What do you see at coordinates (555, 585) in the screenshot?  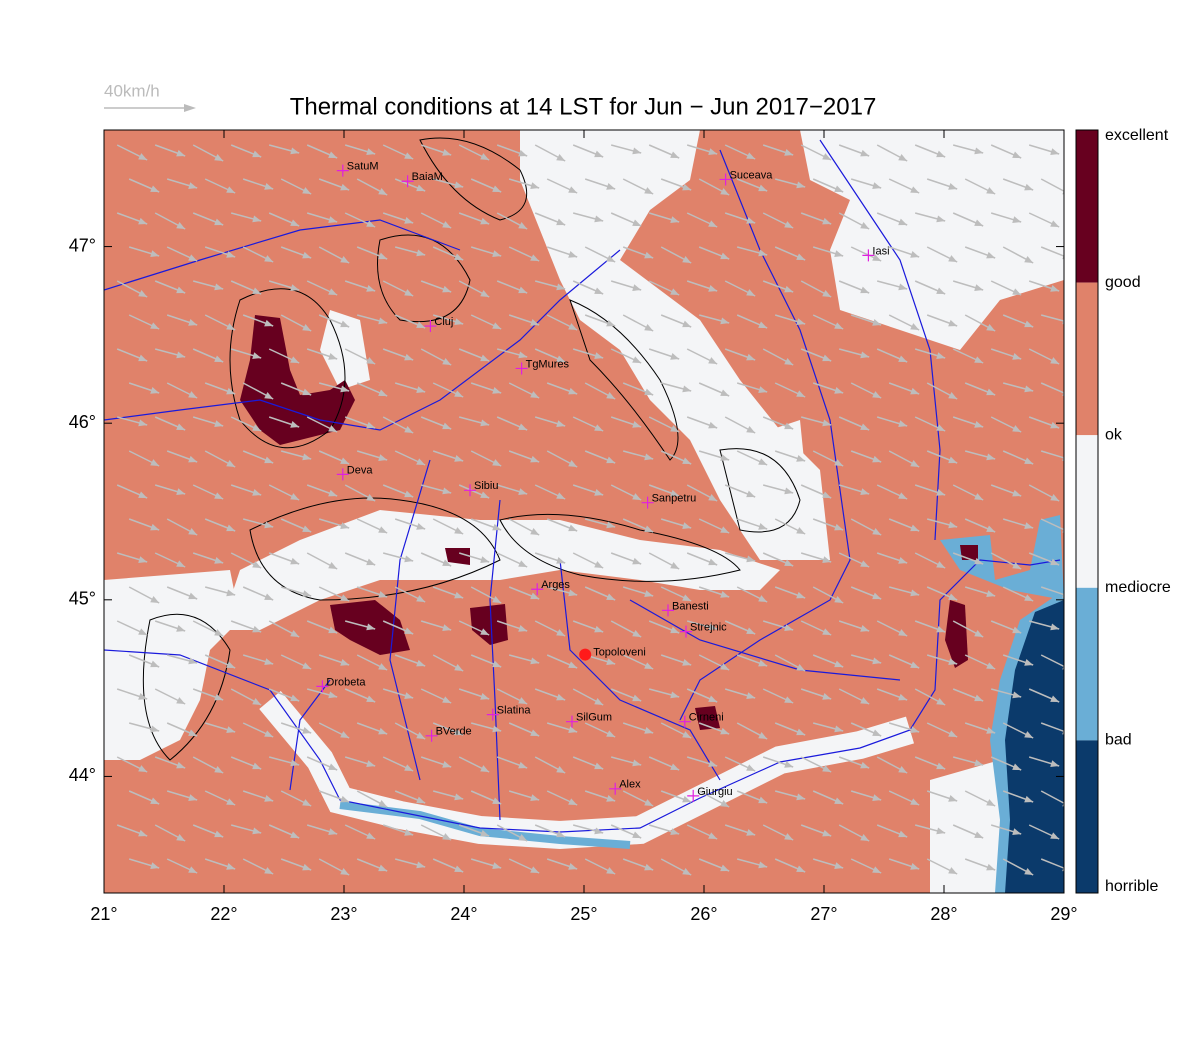 I see `city-label: Arges` at bounding box center [555, 585].